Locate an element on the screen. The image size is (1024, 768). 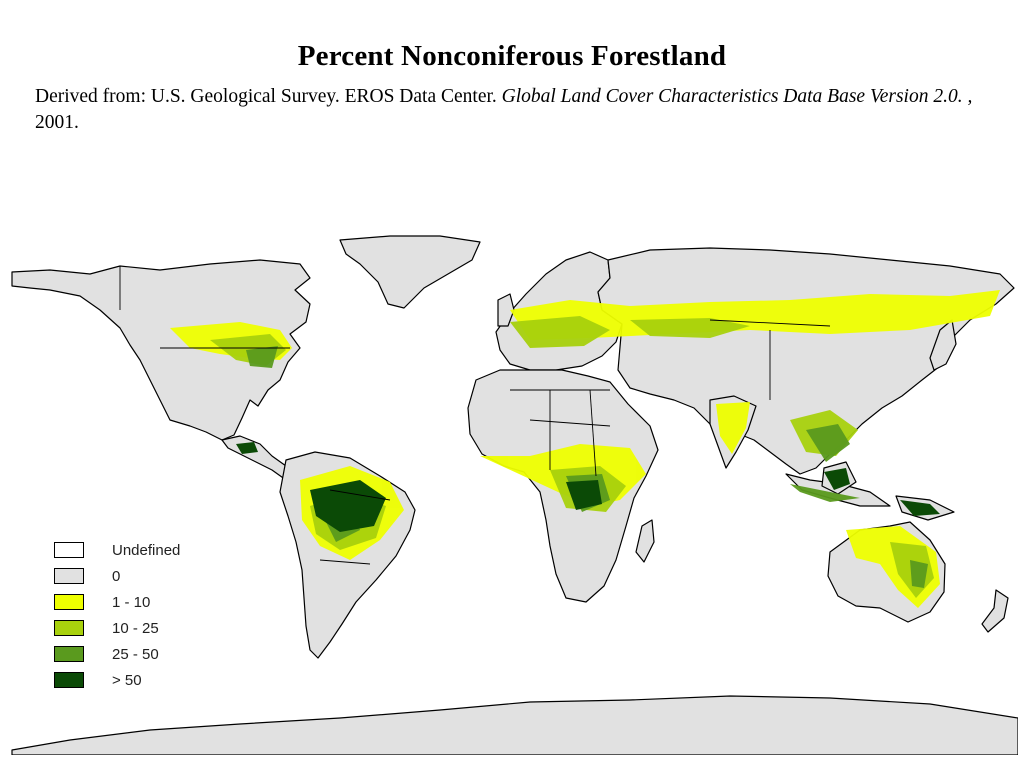
legend-item-0: 0 is located at coordinates (117, 576).